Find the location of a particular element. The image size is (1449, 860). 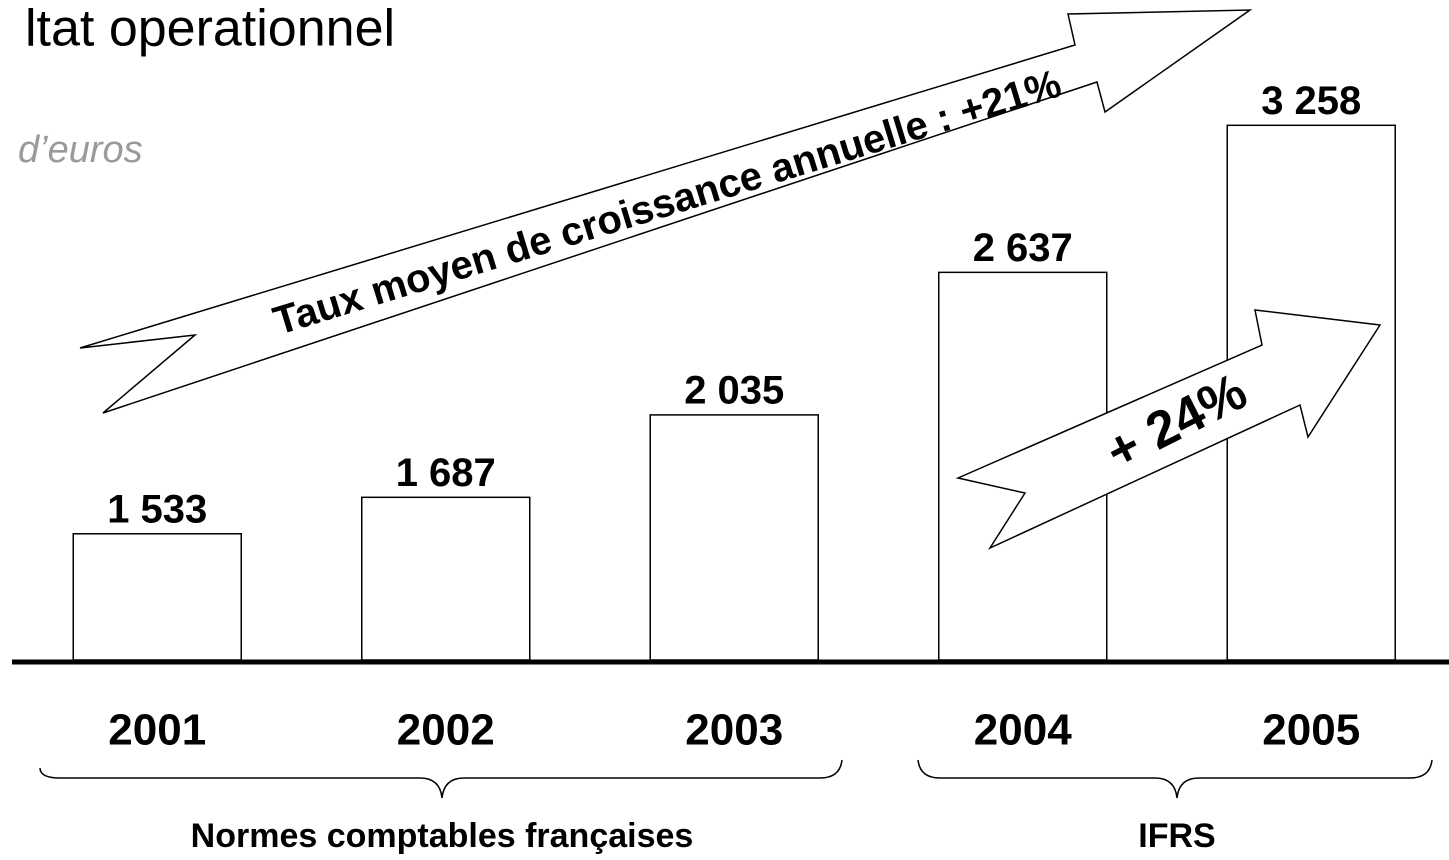

growth-arrow is located at coordinates (1168, 429).